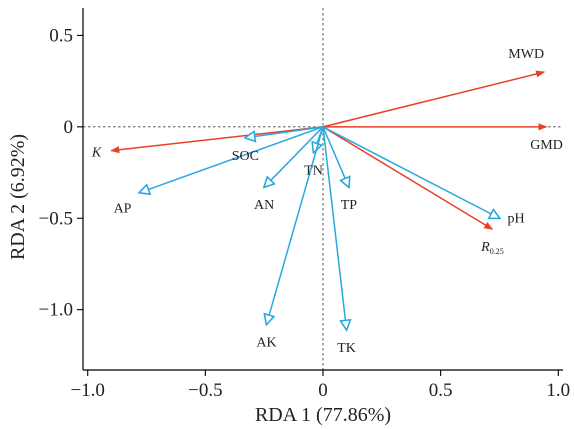  Describe the element at coordinates (56, 310) in the screenshot. I see `y-tick-label: −1.0` at that location.